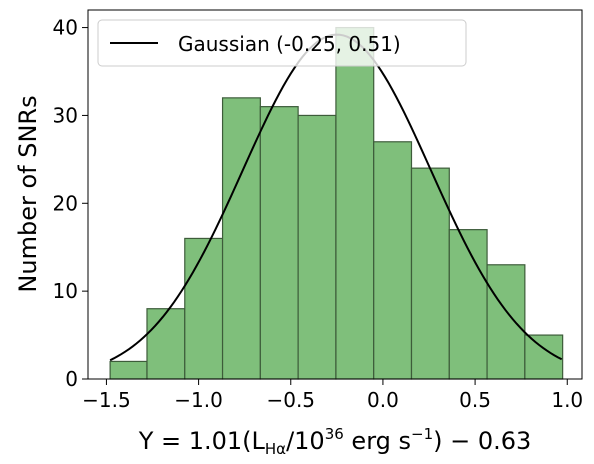 Image resolution: width=594 pixels, height=464 pixels. What do you see at coordinates (28, 193) in the screenshot?
I see `y-axis-label: Number of SNRs` at bounding box center [28, 193].